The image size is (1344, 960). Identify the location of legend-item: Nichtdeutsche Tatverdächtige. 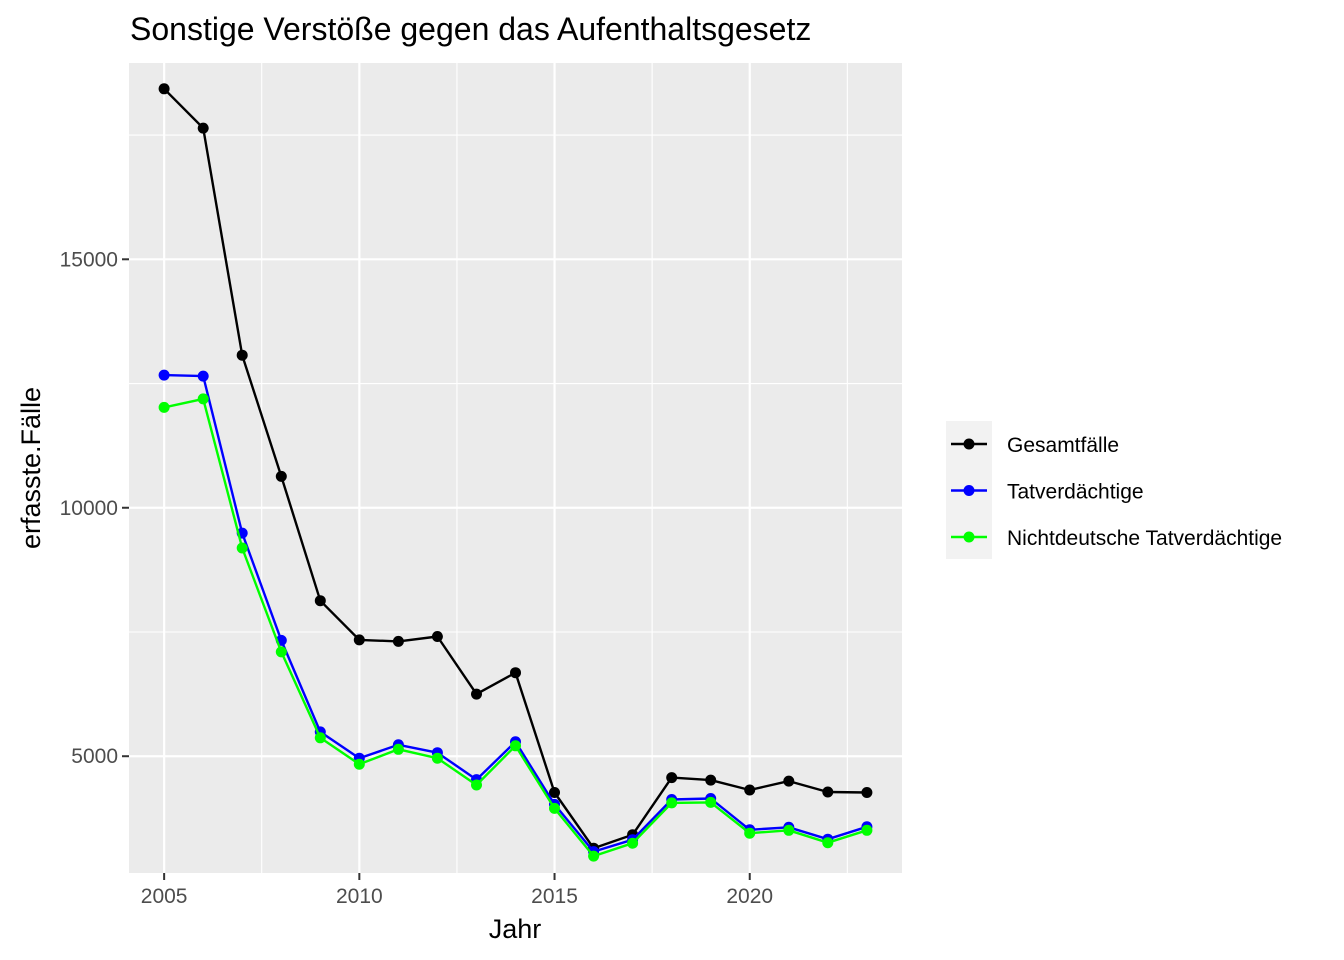
(1116, 538).